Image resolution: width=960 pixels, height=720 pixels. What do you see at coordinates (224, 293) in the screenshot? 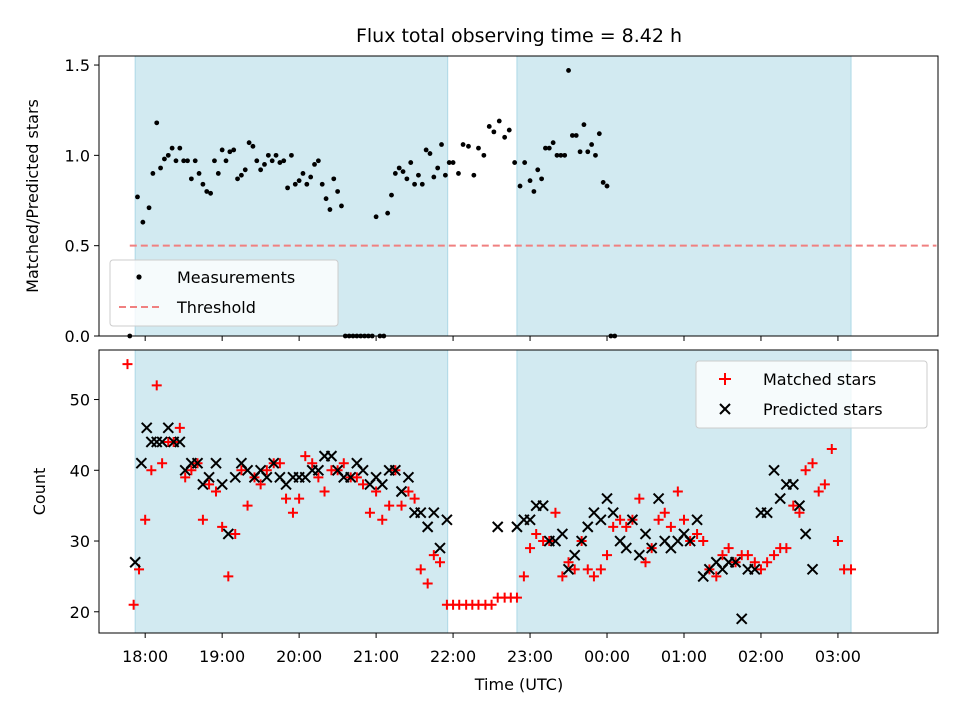
I see `ratio-legend: Measurements Threshold` at bounding box center [224, 293].